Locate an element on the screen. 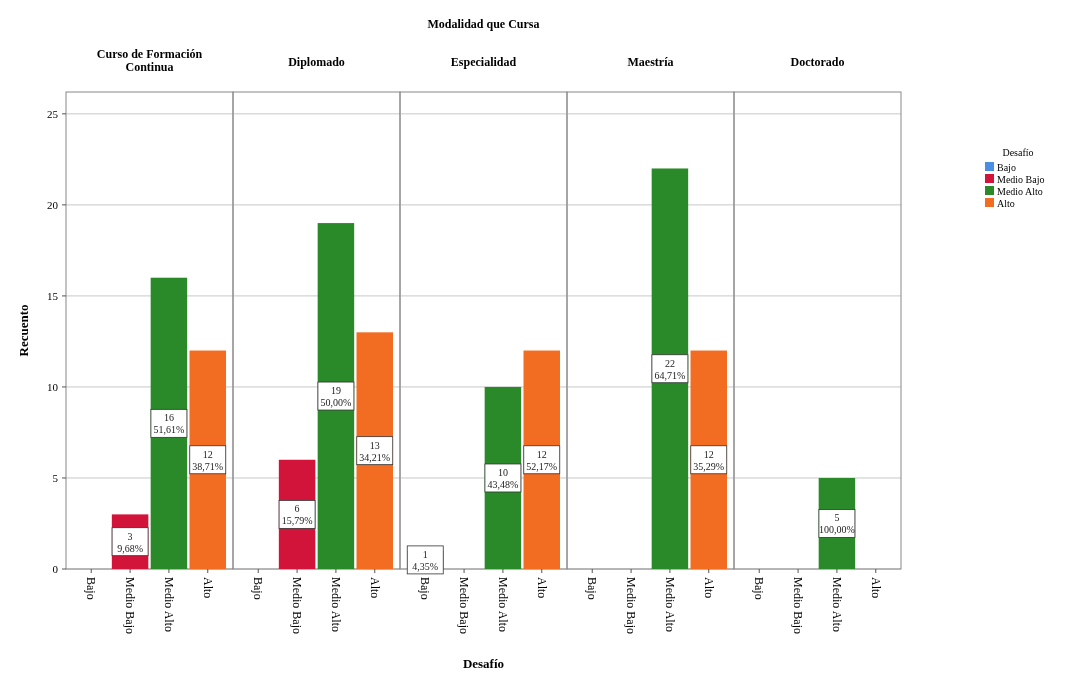 The image size is (1076, 679). annotation: 10 43,48% is located at coordinates (503, 478).